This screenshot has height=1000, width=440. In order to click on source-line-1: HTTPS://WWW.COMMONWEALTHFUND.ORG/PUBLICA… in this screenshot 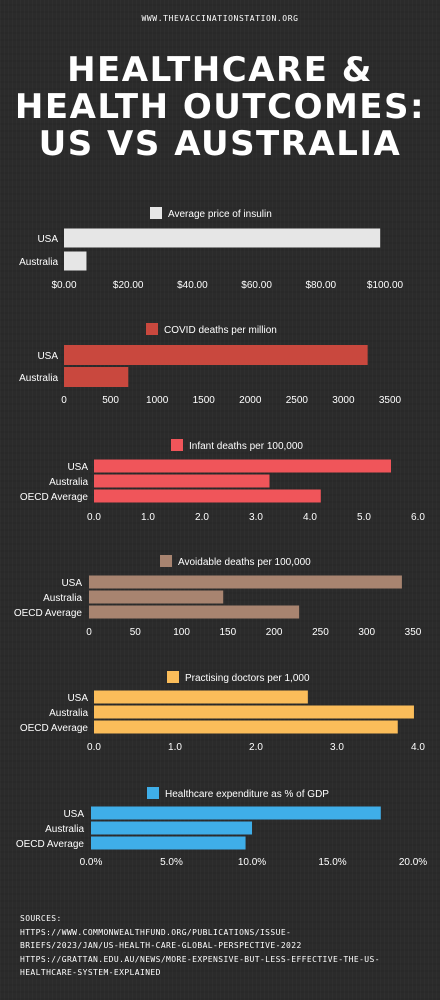, I will do `click(156, 932)`.